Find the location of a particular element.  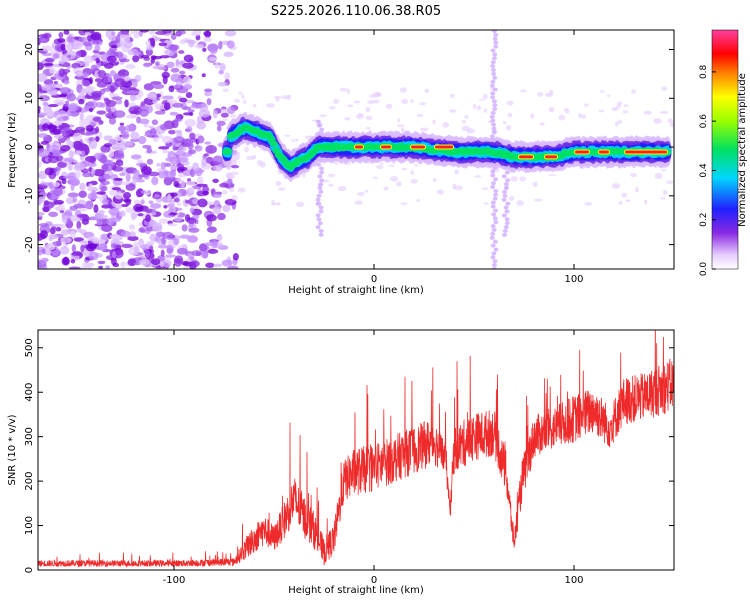

colorbar-tick-label: 0.8 is located at coordinates (704, 71).